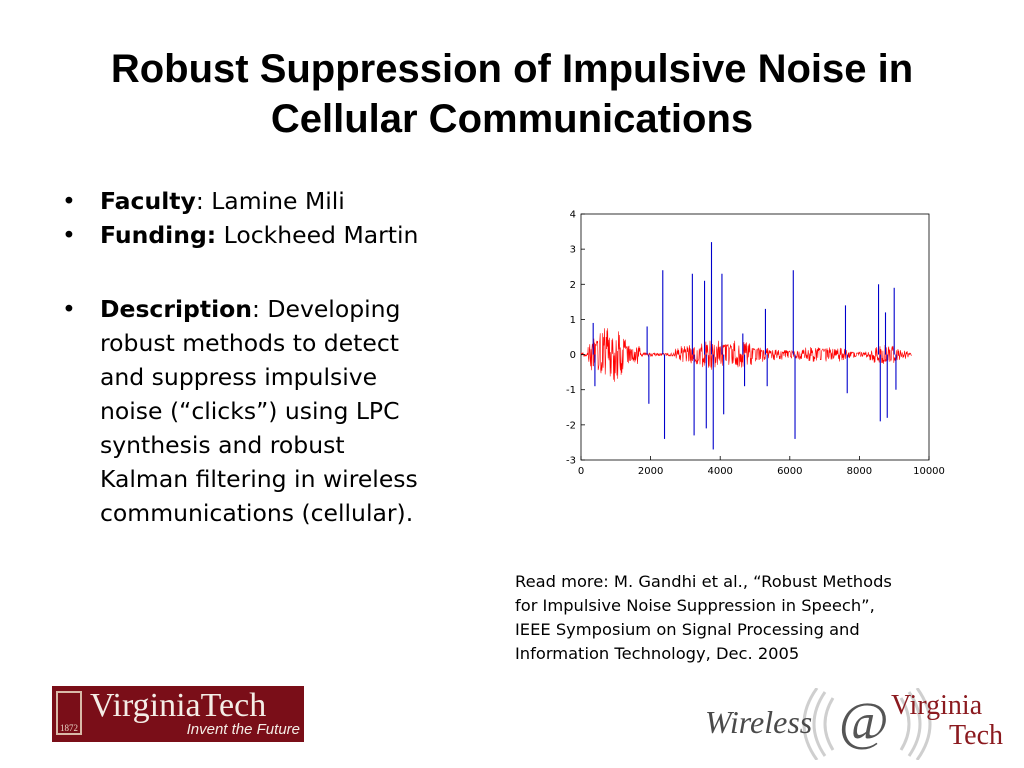  What do you see at coordinates (259, 479) in the screenshot?
I see `description-line-6: Kalman filtering in wireless` at bounding box center [259, 479].